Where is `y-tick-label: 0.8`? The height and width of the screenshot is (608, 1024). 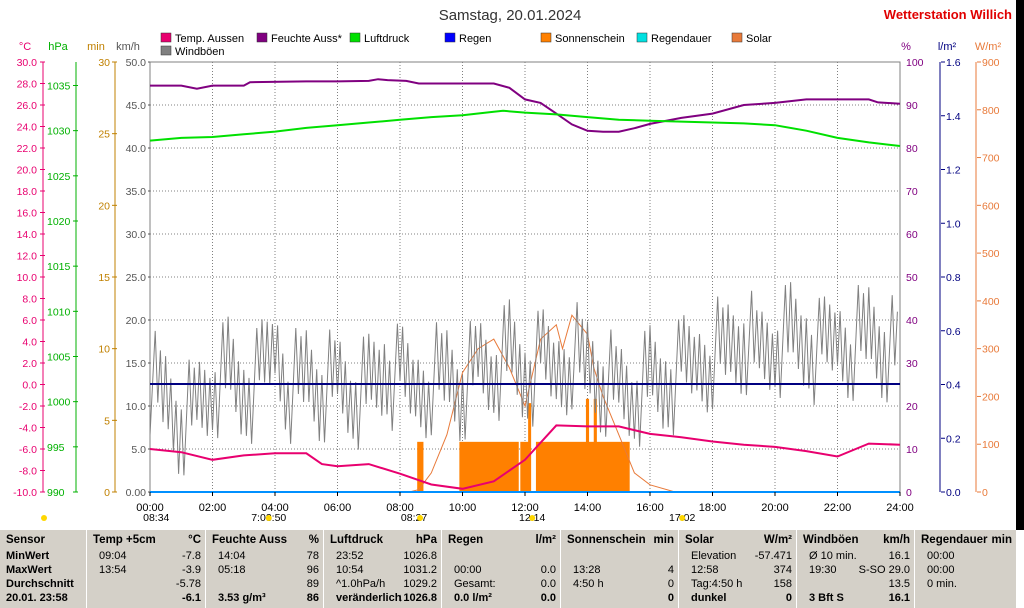 y-tick-label: 0.8 is located at coordinates (953, 278).